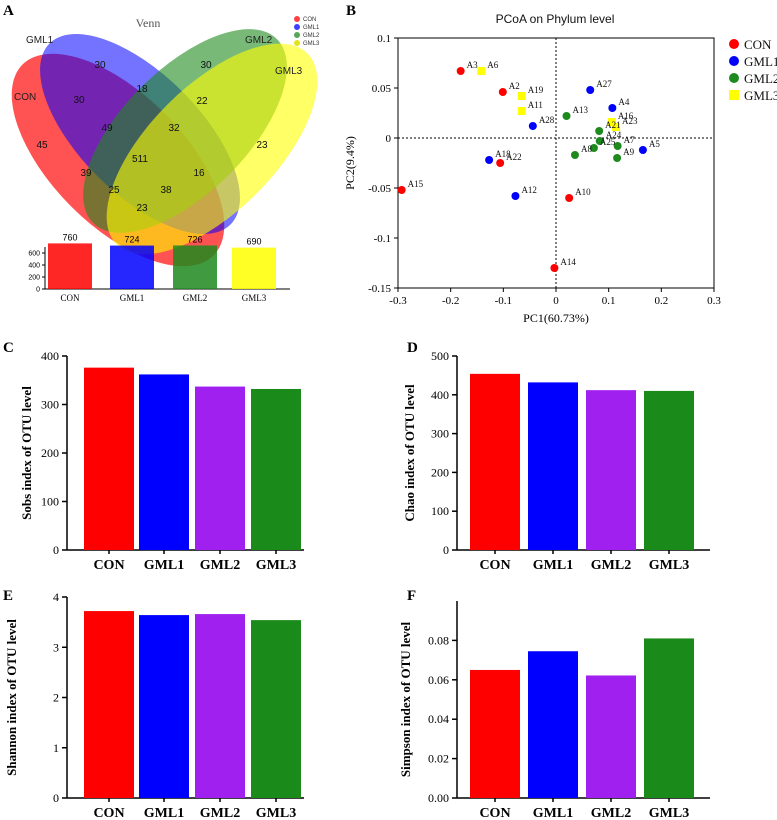 Image resolution: width=777 pixels, height=820 pixels. What do you see at coordinates (581, 110) in the screenshot?
I see `point-label: A13` at bounding box center [581, 110].